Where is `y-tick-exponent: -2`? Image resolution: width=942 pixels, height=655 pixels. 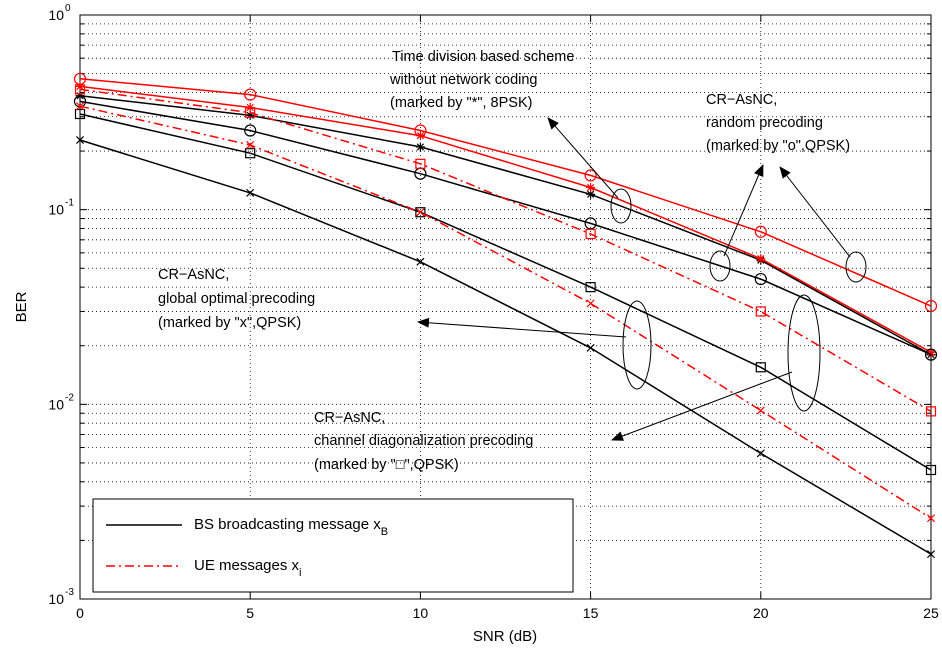
y-tick-exponent: -2 is located at coordinates (69, 397).